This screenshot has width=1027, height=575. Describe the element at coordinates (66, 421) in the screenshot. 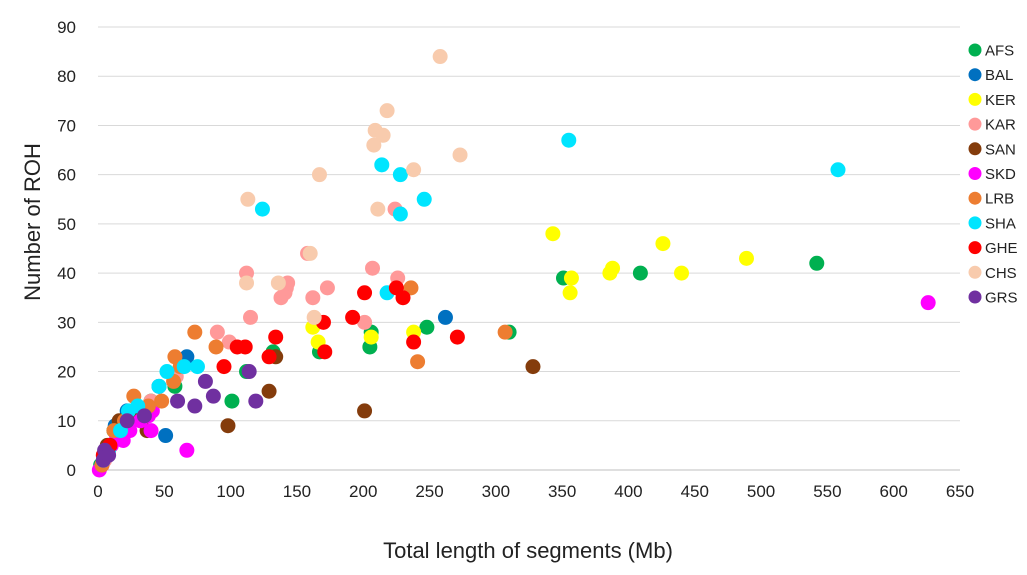

I see `y-tick-label: 10` at that location.